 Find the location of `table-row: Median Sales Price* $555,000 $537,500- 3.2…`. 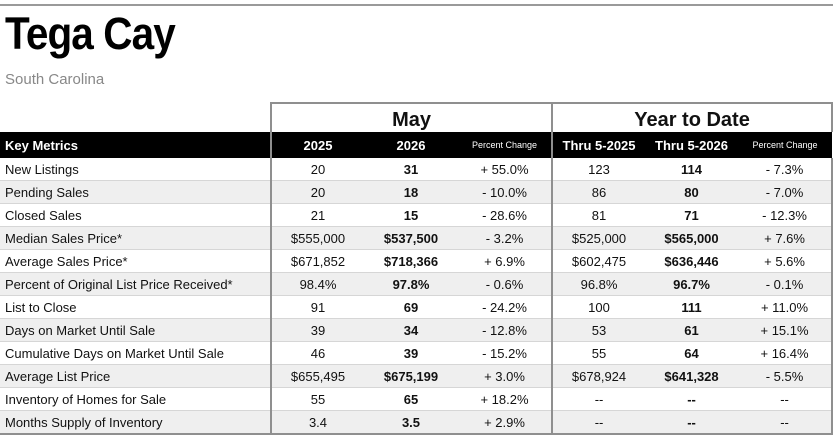

table-row: Median Sales Price* $555,000 $537,500- 3.2… is located at coordinates (417, 238).